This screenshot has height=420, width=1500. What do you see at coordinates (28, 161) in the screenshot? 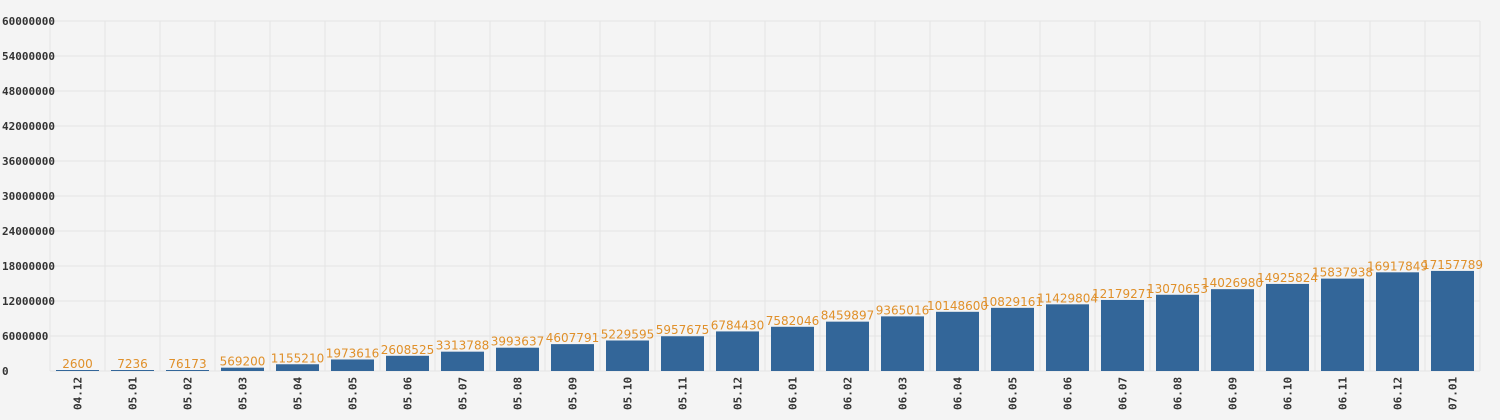
I see `y-tick-label: 36000000` at bounding box center [28, 161].